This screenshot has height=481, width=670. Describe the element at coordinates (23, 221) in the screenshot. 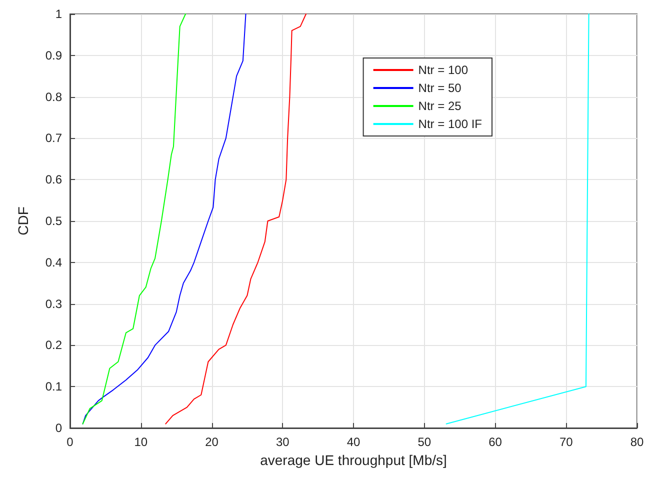

I see `y-axis-title: CDF` at that location.